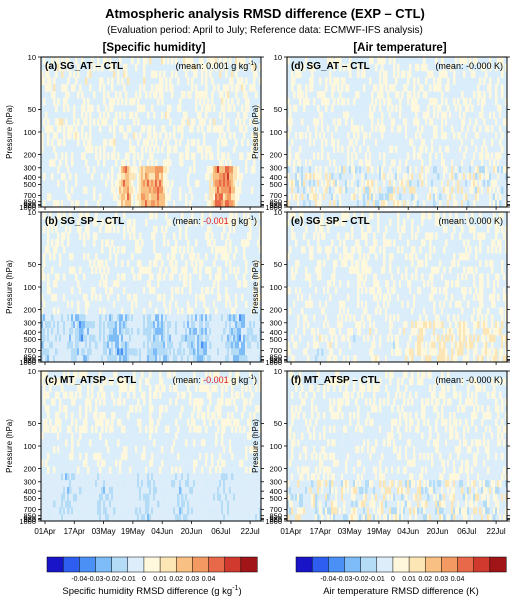 The width and height of the screenshot is (531, 600). What do you see at coordinates (393, 579) in the screenshot?
I see `colorbar-tick-label: 0` at bounding box center [393, 579].